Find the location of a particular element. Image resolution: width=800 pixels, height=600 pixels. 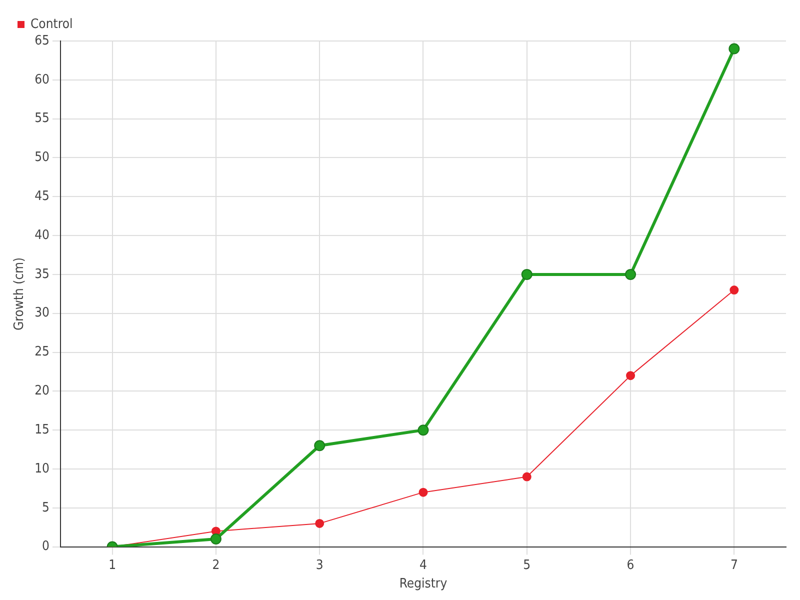

y-tick-label: 30 is located at coordinates (42, 313).